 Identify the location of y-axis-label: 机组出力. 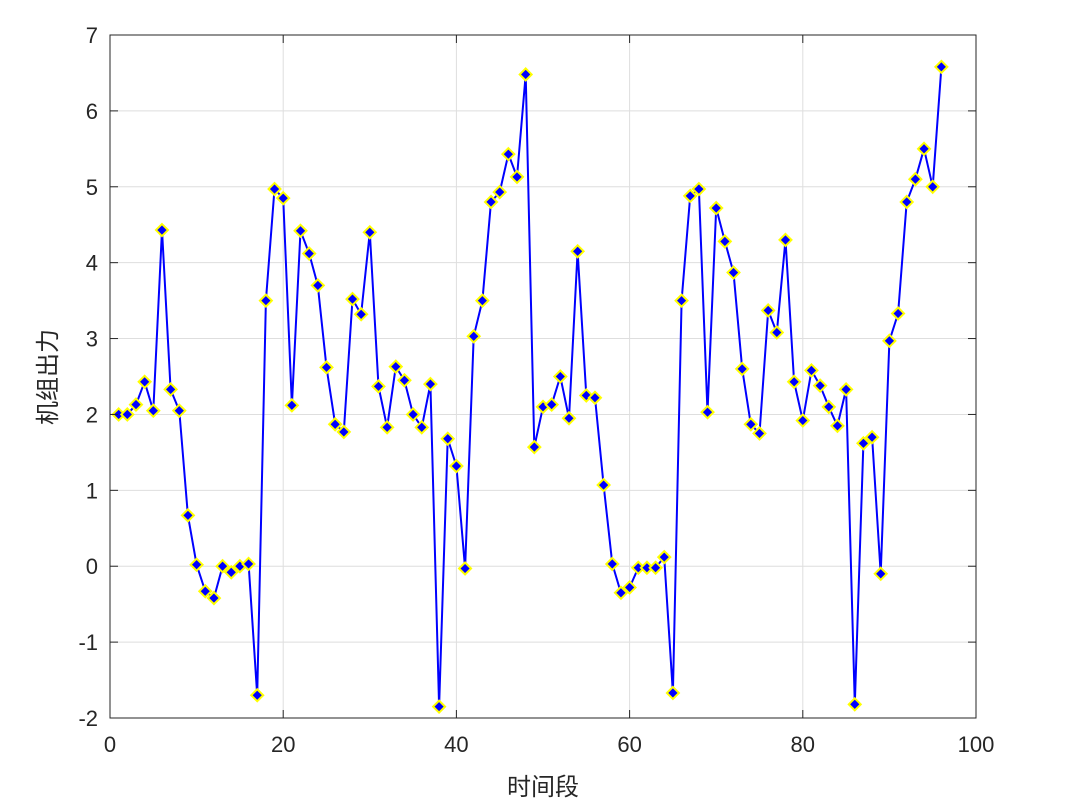
(48, 377).